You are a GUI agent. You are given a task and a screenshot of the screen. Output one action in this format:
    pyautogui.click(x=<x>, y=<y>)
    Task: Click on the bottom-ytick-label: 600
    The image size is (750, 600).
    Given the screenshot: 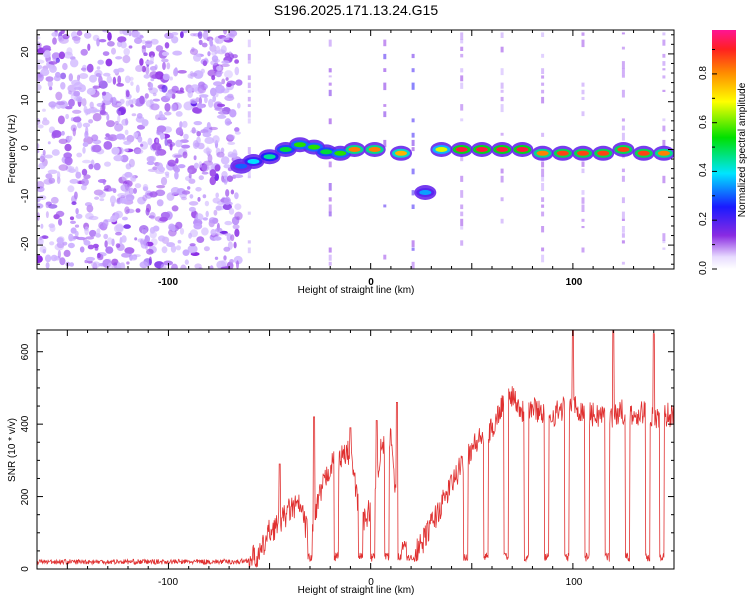 What is the action you would take?
    pyautogui.click(x=25, y=351)
    